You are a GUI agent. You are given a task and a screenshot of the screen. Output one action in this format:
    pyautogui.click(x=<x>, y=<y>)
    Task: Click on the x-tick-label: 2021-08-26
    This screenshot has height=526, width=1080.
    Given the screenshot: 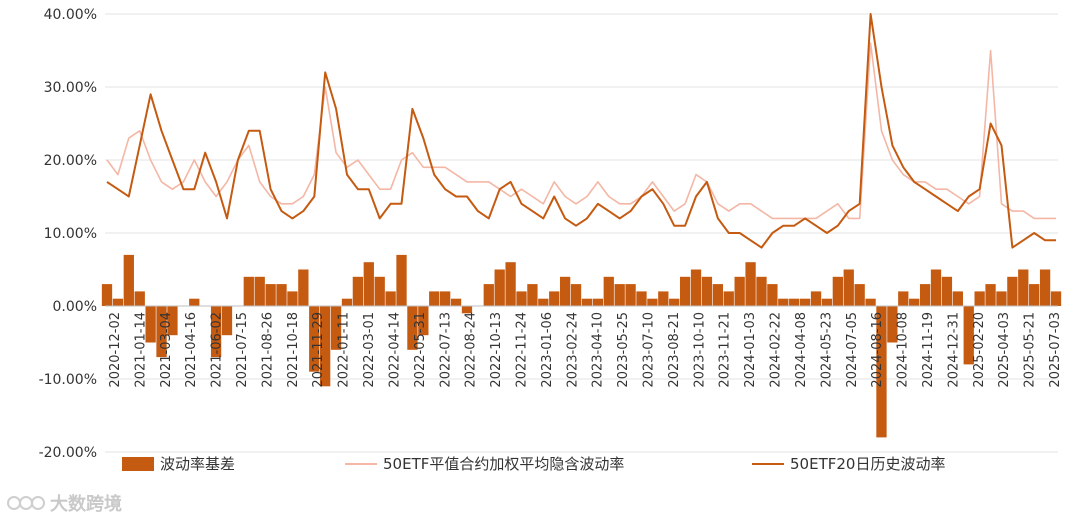 What is the action you would take?
    pyautogui.click(x=267, y=350)
    